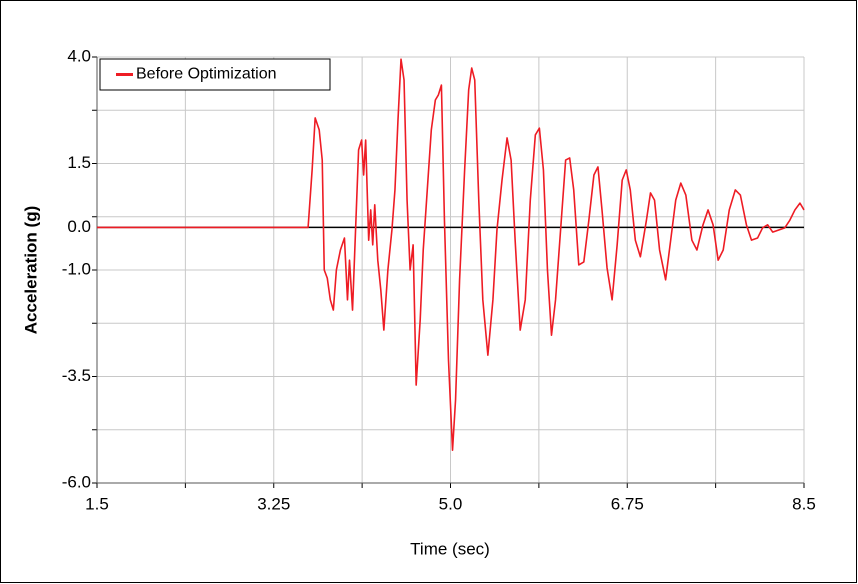  What do you see at coordinates (76, 481) in the screenshot?
I see `y-tick-label: -6.0` at bounding box center [76, 481].